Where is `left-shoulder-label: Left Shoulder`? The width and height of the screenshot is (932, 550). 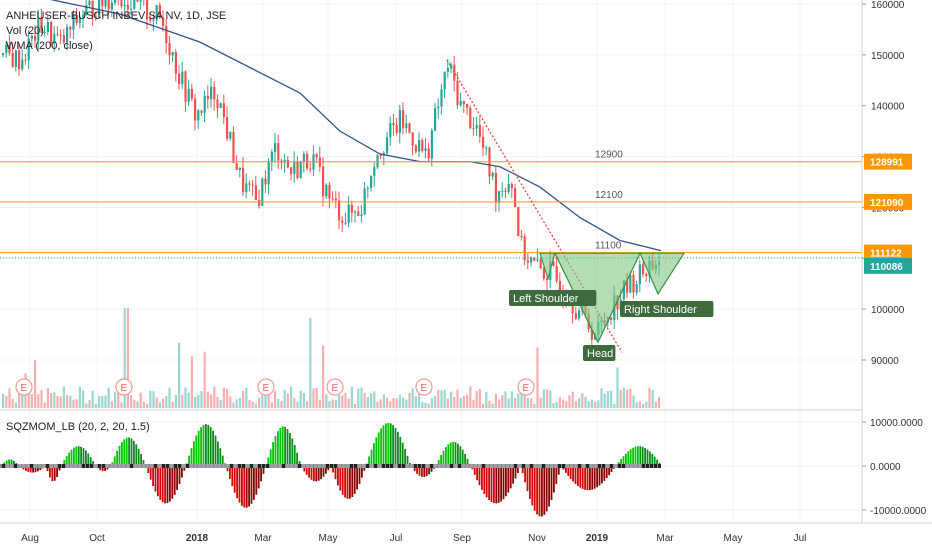 left-shoulder-label: Left Shoulder is located at coordinates (553, 298).